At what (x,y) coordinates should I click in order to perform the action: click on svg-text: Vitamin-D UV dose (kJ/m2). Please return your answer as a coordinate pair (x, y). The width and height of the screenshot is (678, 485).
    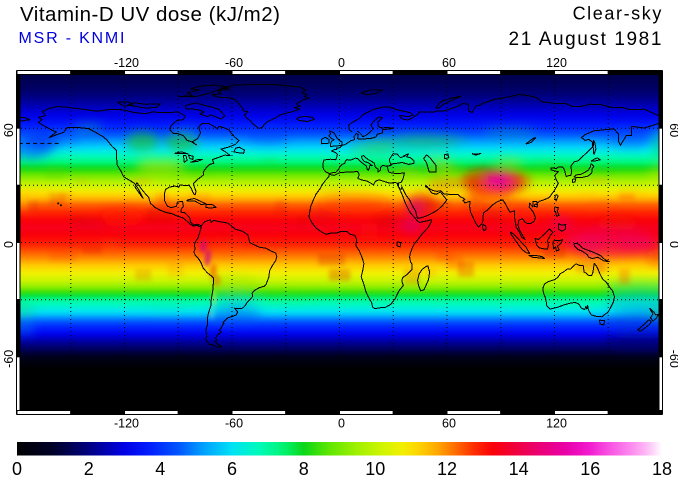
    Looking at the image, I should click on (150, 14).